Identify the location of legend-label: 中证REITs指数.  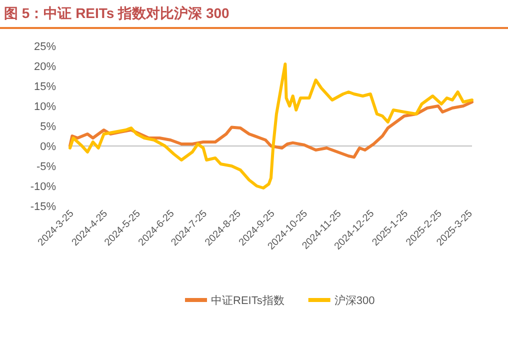
(247, 300).